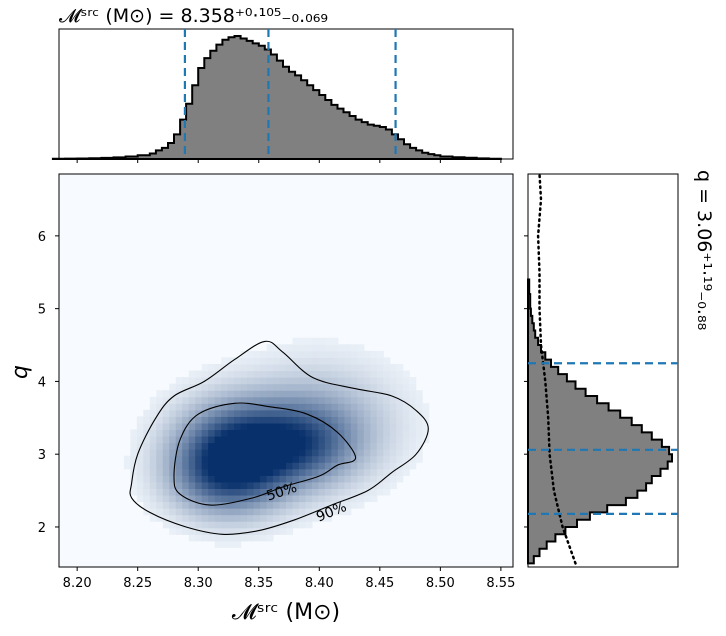 This screenshot has width=726, height=636. What do you see at coordinates (600, 421) in the screenshot?
I see `q-histogram` at bounding box center [600, 421].